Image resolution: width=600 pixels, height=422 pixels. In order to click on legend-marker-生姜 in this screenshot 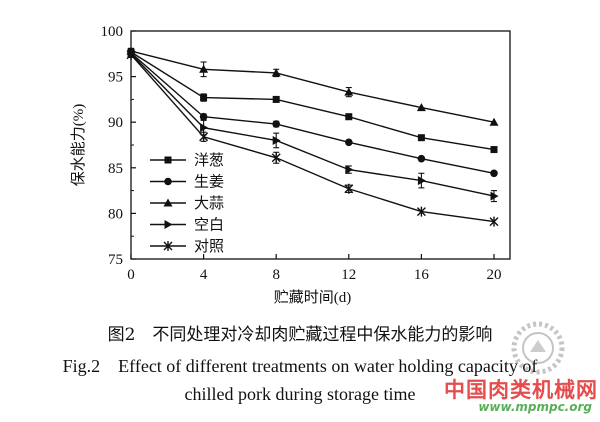, I will do `click(168, 181)`.